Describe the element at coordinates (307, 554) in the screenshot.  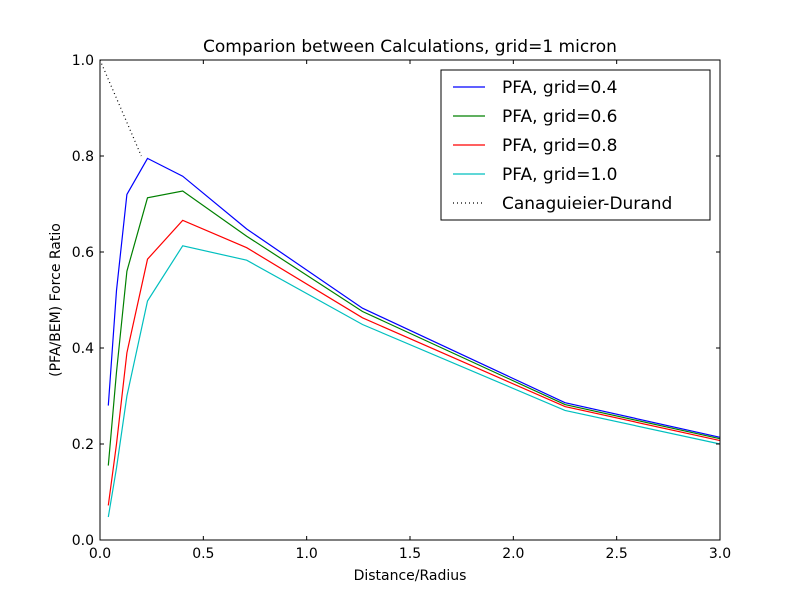
I see `x-tick-label: 1.0` at that location.